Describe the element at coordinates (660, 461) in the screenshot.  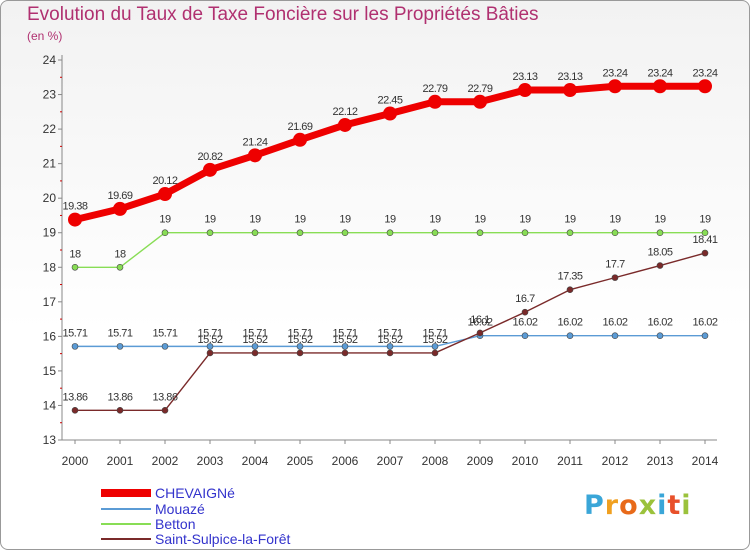
I see `x-tick-label: 2013` at that location.